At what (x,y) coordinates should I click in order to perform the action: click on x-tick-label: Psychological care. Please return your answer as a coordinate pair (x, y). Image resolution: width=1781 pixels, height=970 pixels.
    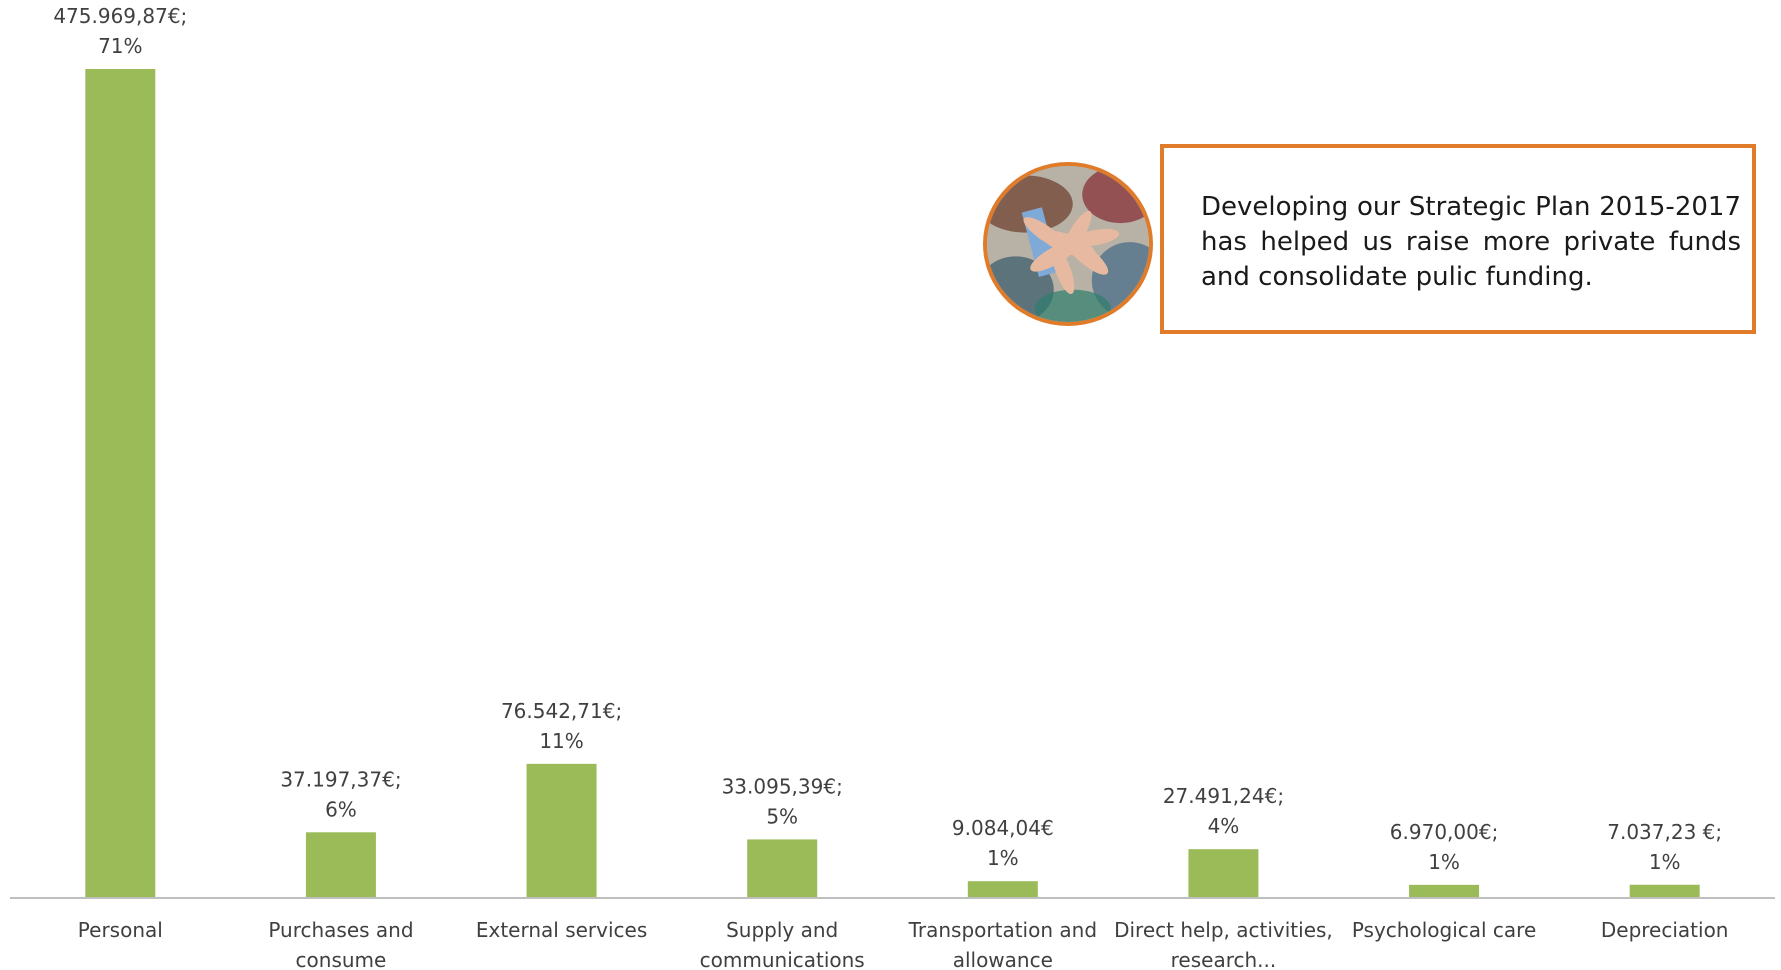
    Looking at the image, I should click on (1444, 930).